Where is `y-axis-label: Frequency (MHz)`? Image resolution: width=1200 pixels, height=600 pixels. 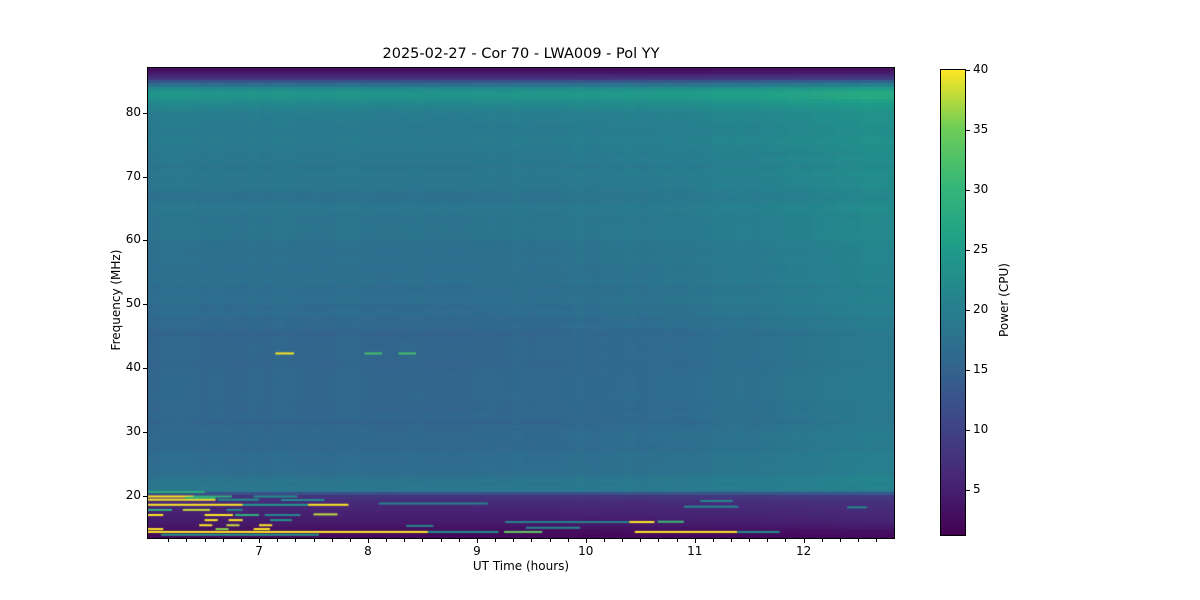 y-axis-label: Frequency (MHz) is located at coordinates (116, 300).